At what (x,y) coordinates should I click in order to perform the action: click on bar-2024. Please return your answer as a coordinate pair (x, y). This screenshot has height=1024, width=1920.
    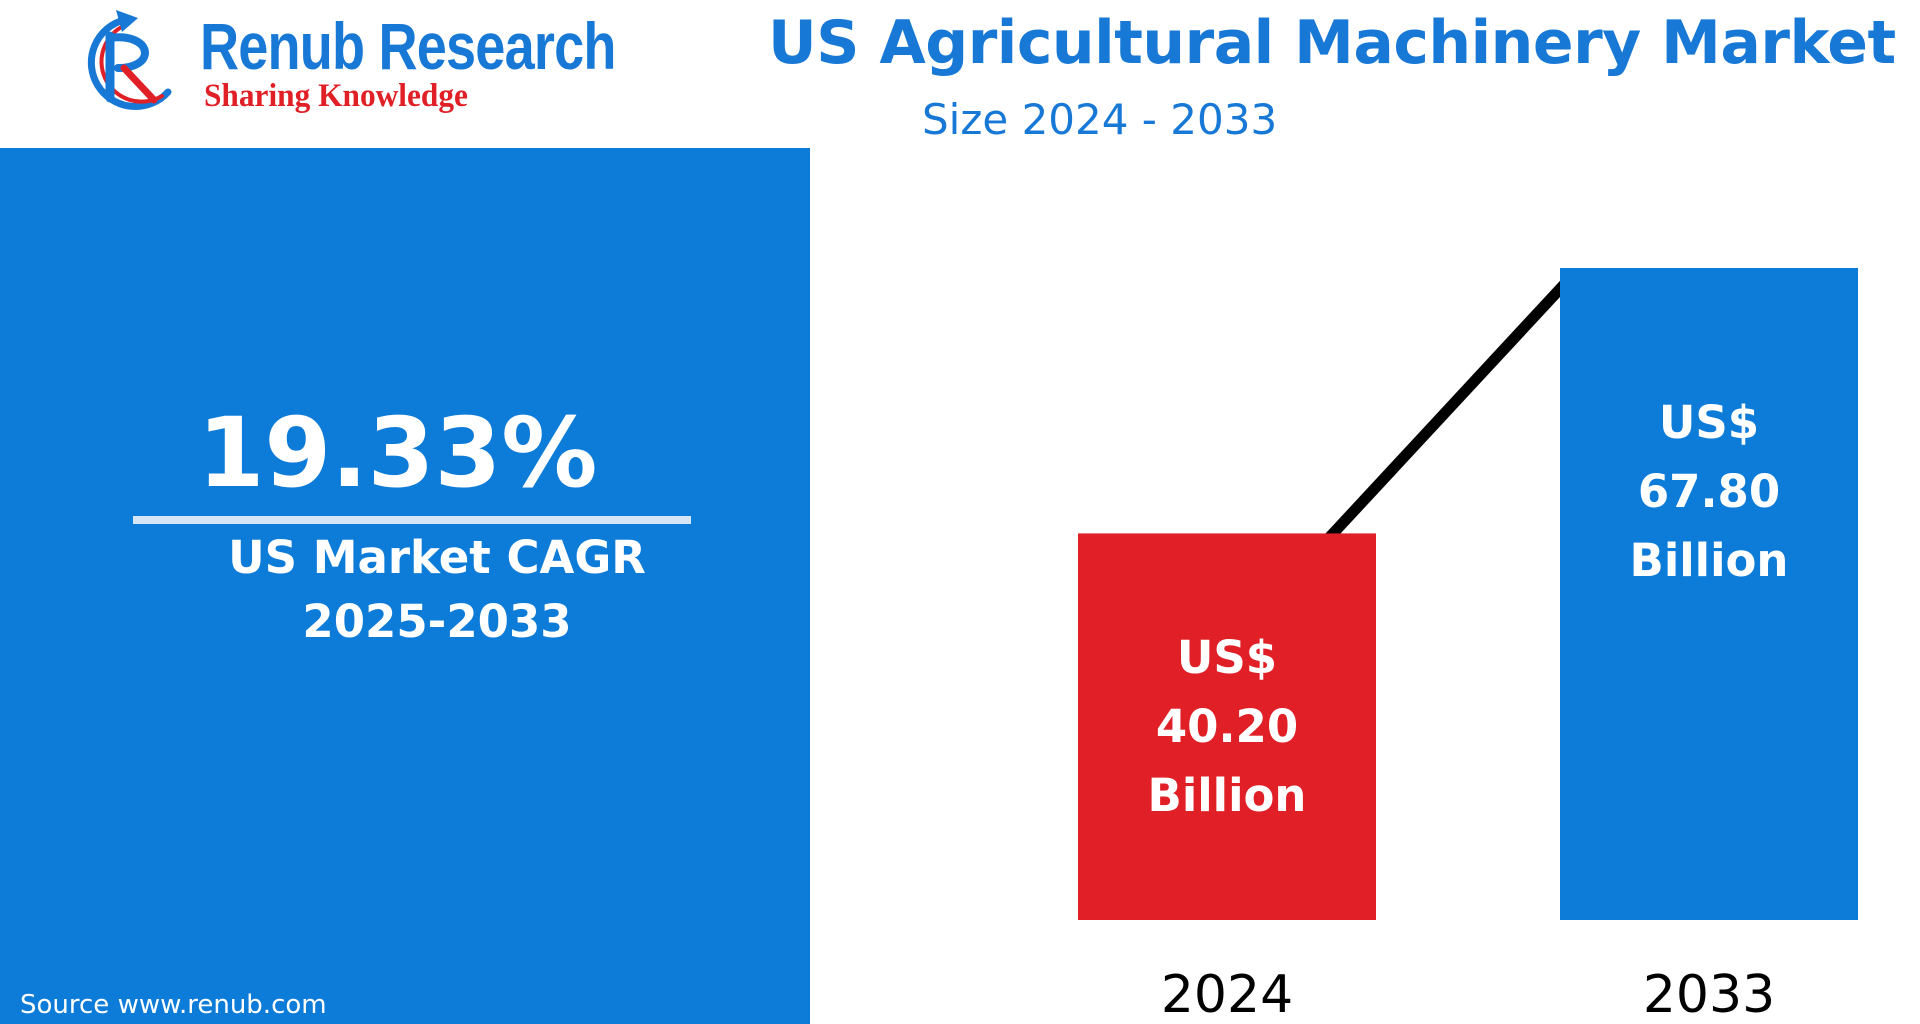
    Looking at the image, I should click on (1227, 726).